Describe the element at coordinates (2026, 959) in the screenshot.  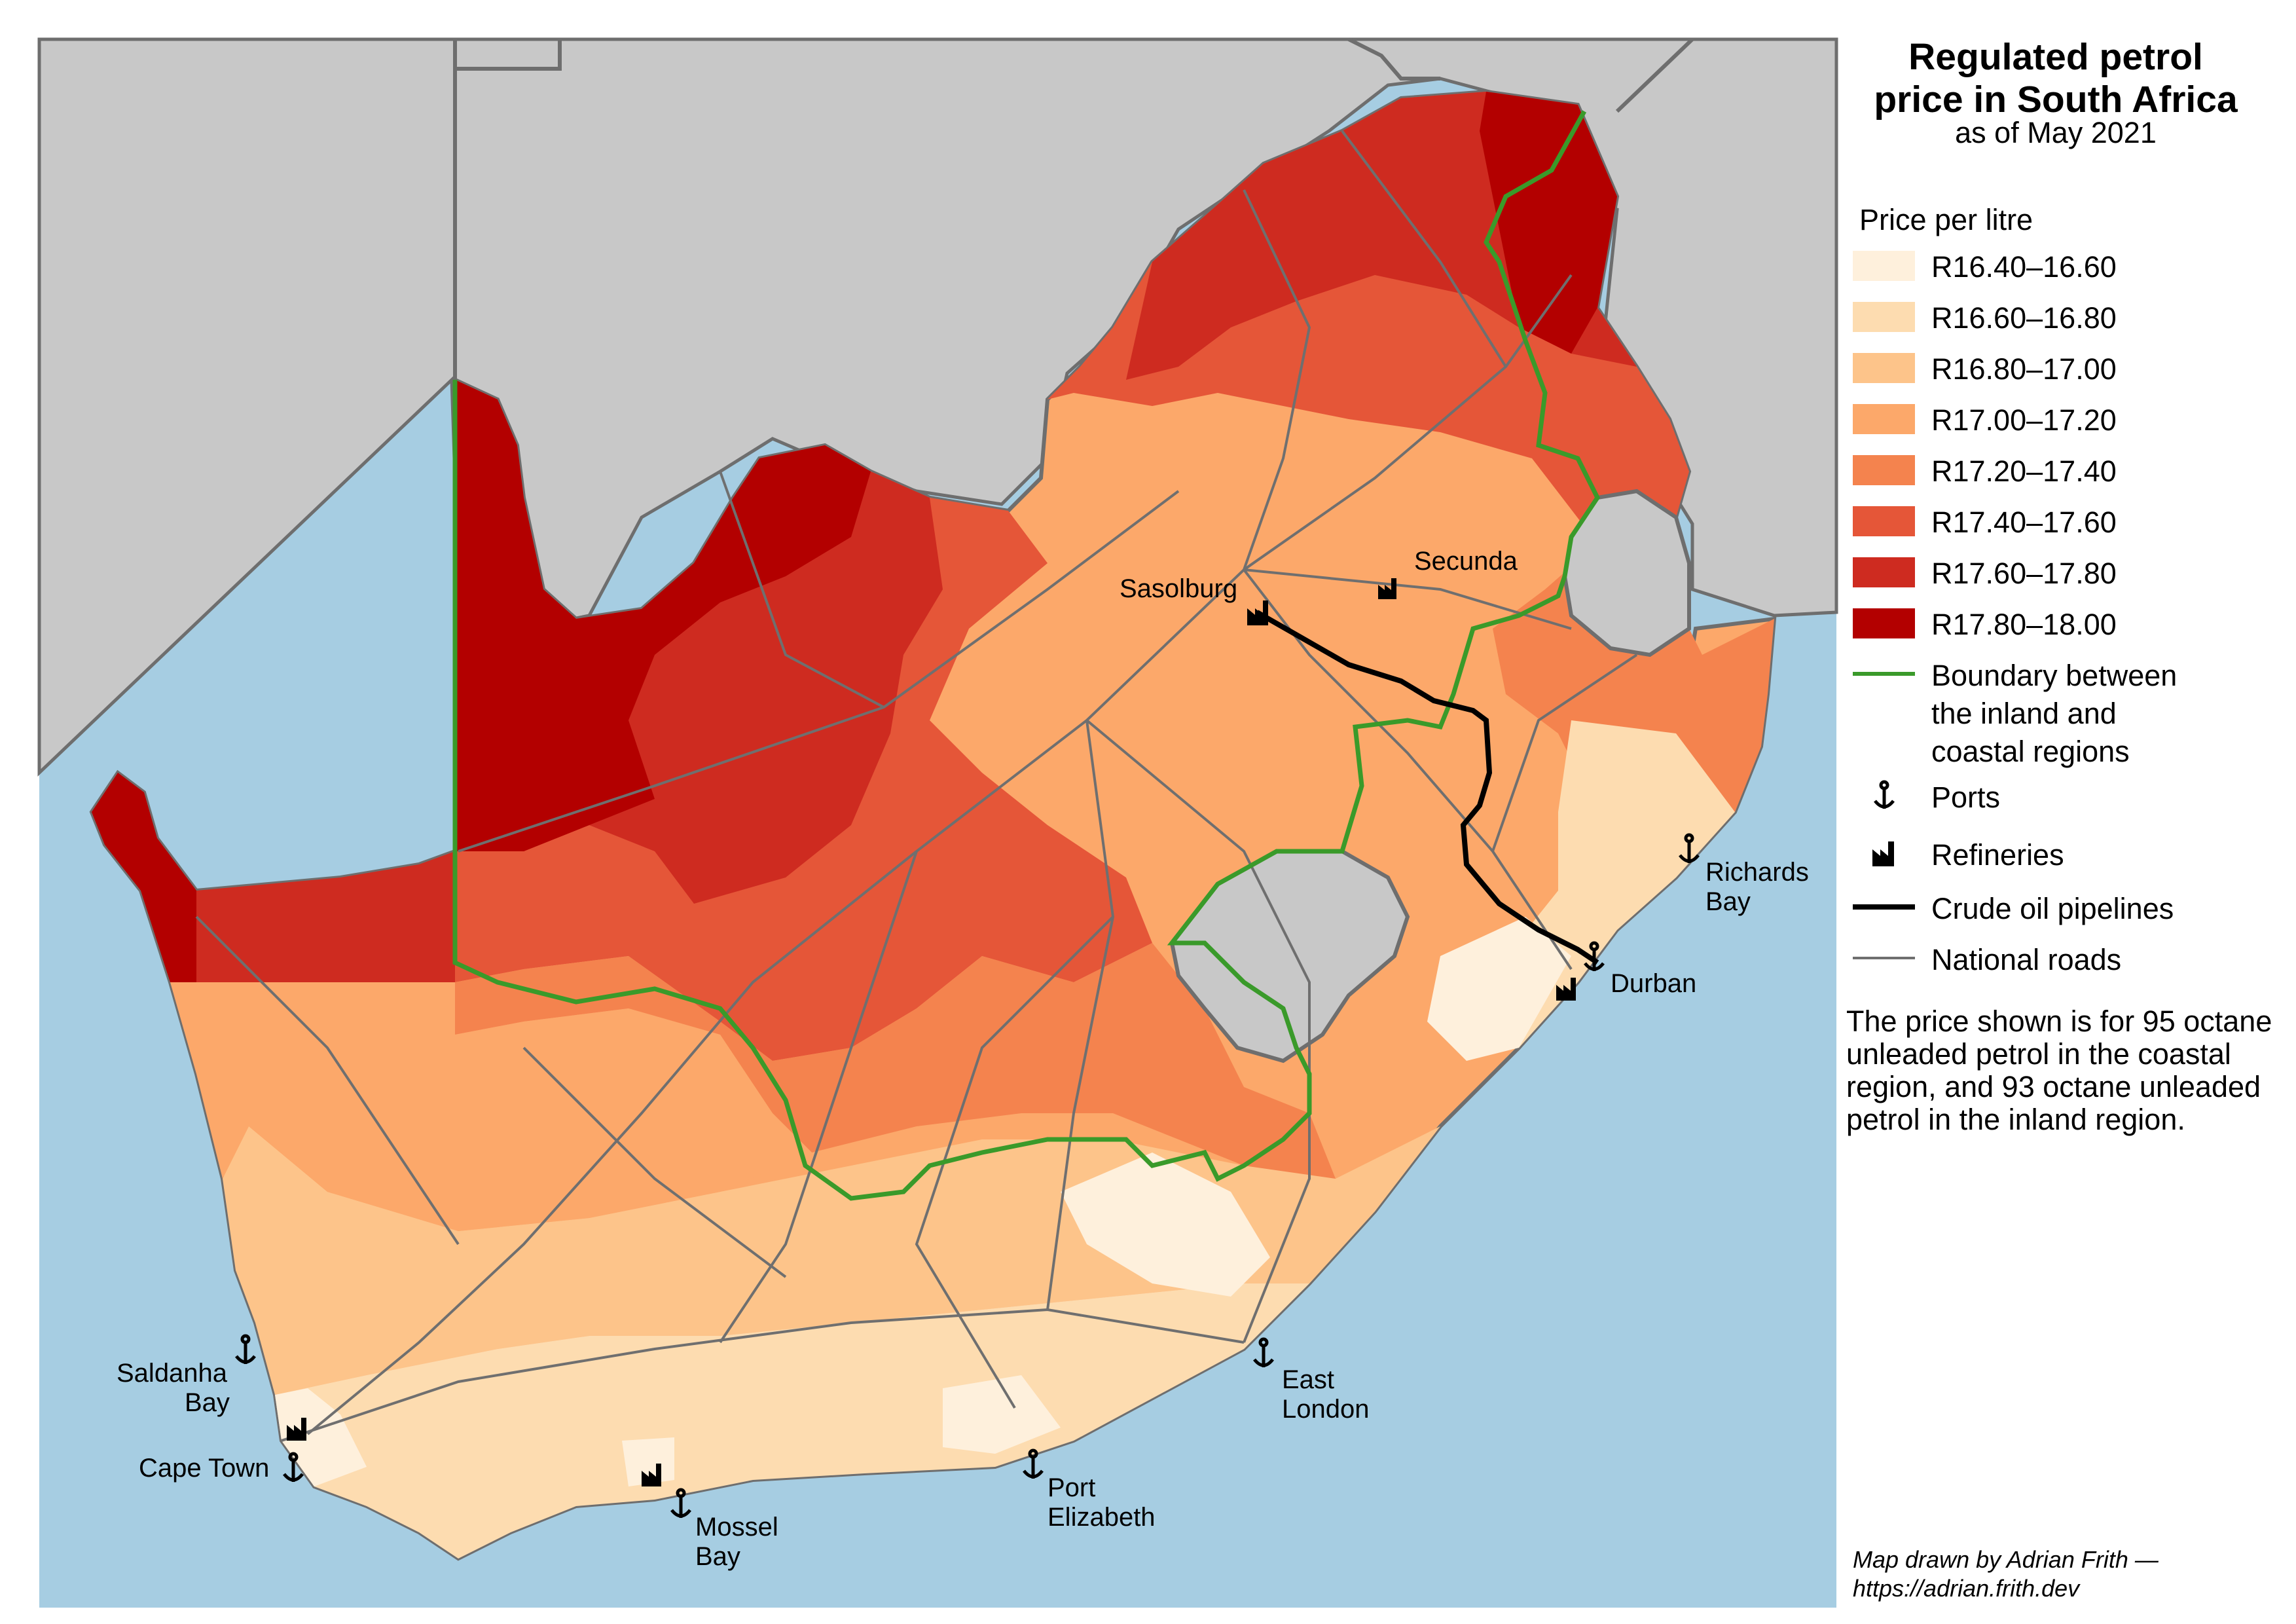
I see `legend-label: National roads` at that location.